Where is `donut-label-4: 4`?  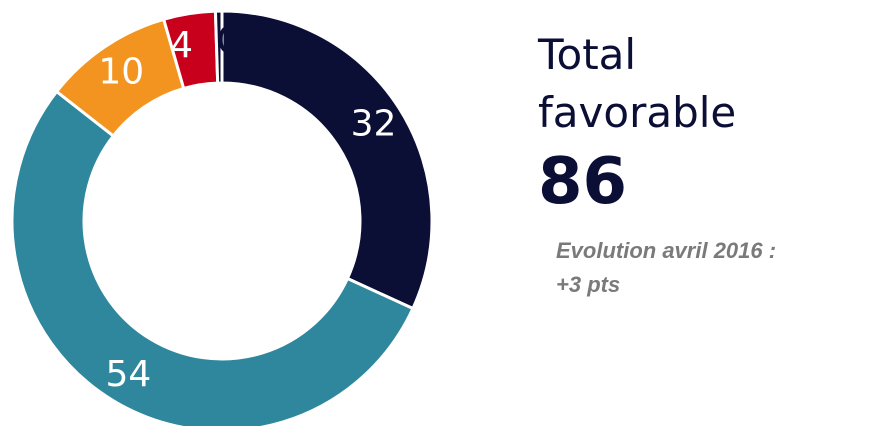 donut-label-4: 4 is located at coordinates (181, 45).